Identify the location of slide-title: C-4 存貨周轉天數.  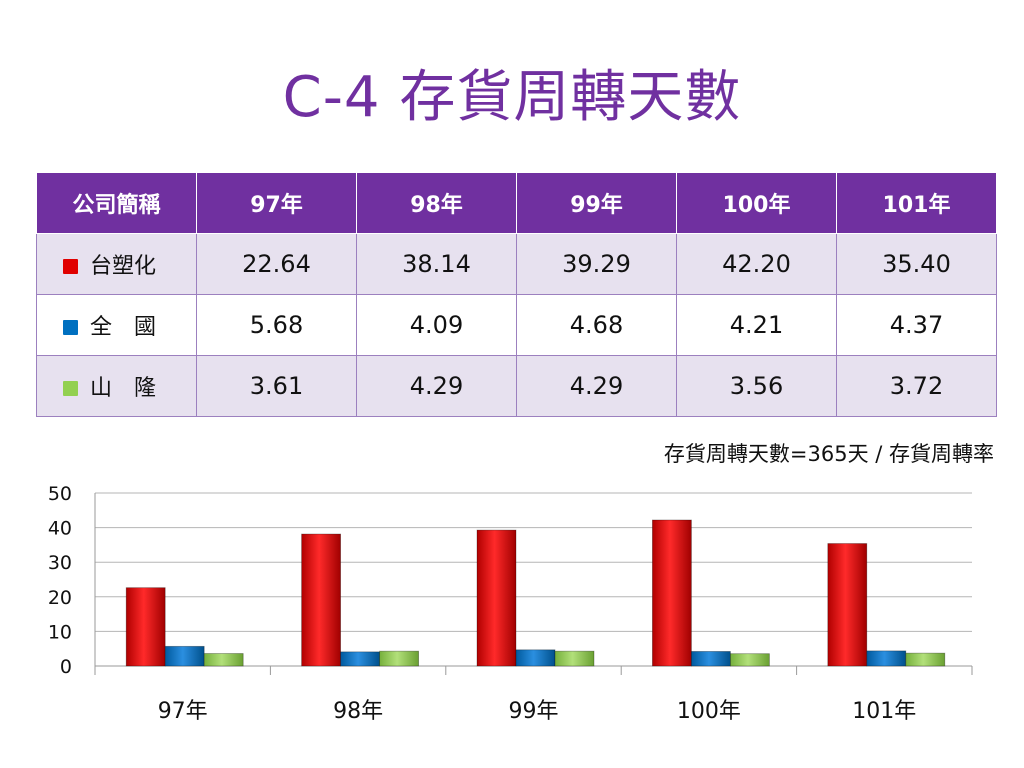
(512, 97).